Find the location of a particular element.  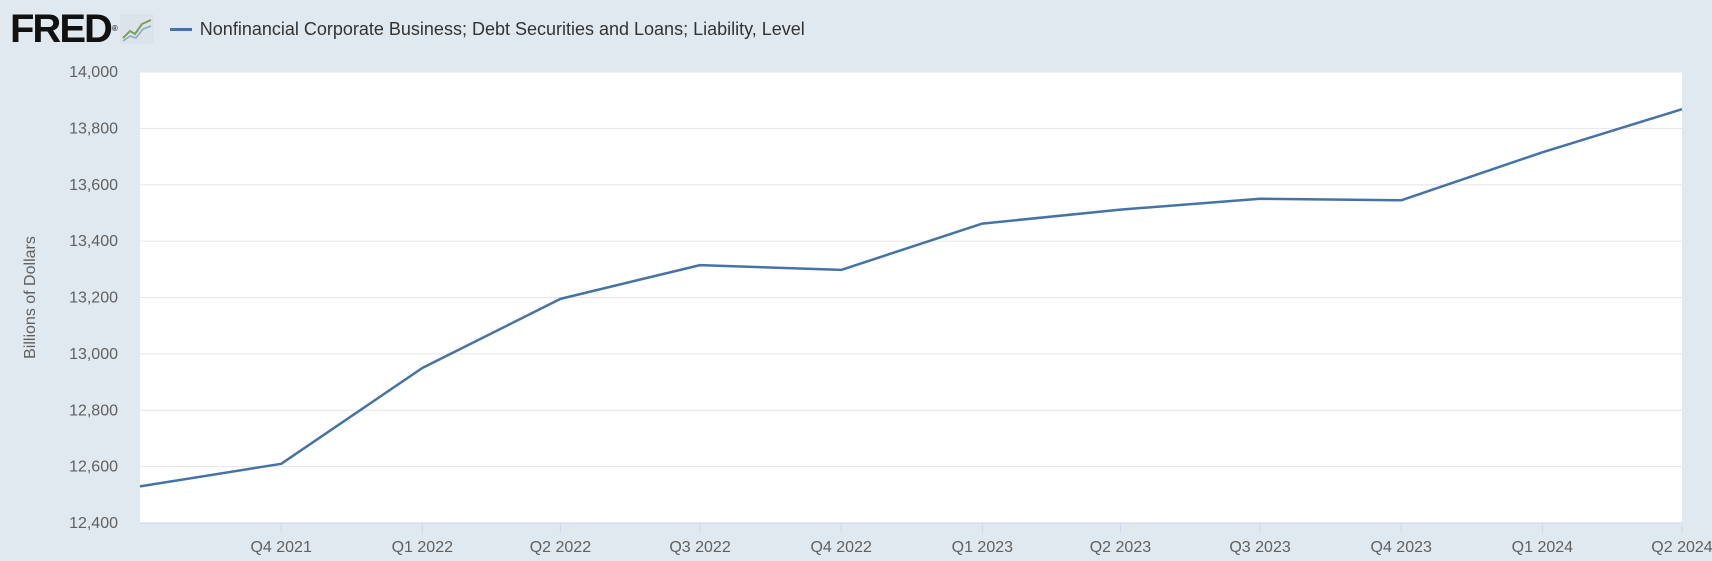

x-tick-label: Q1 2024 is located at coordinates (1542, 547).